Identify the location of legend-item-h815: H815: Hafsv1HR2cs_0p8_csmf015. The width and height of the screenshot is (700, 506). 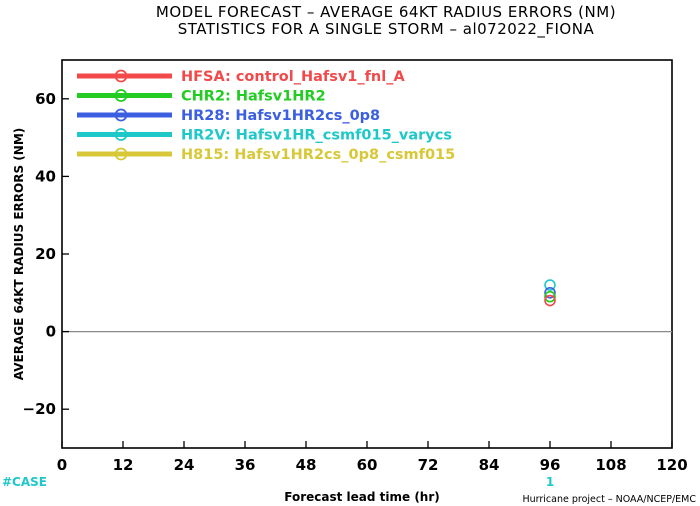
(266, 155).